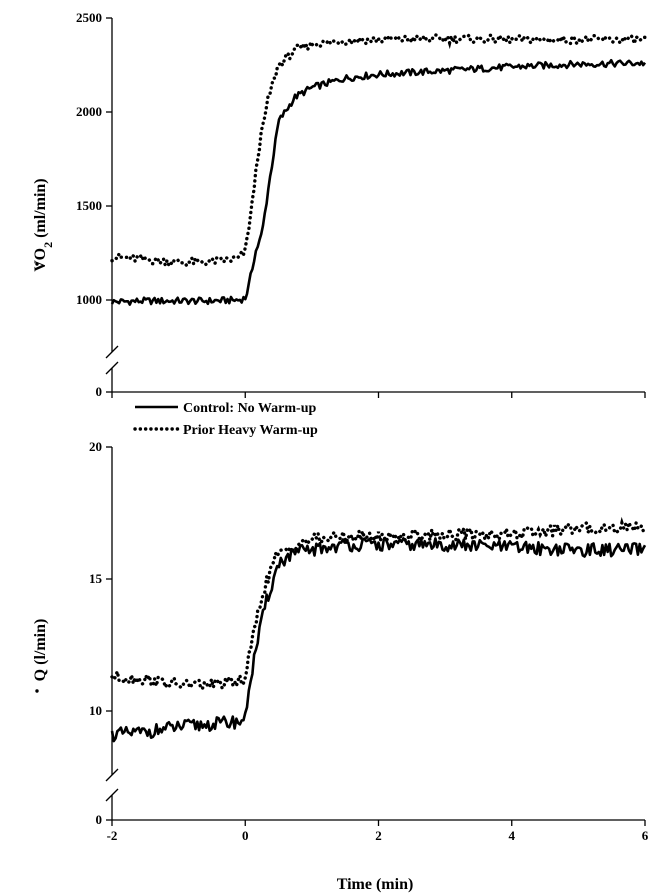 The height and width of the screenshot is (896, 651). Describe the element at coordinates (40, 210) in the screenshot. I see `top-y-title-unit: (ml/min)` at that location.